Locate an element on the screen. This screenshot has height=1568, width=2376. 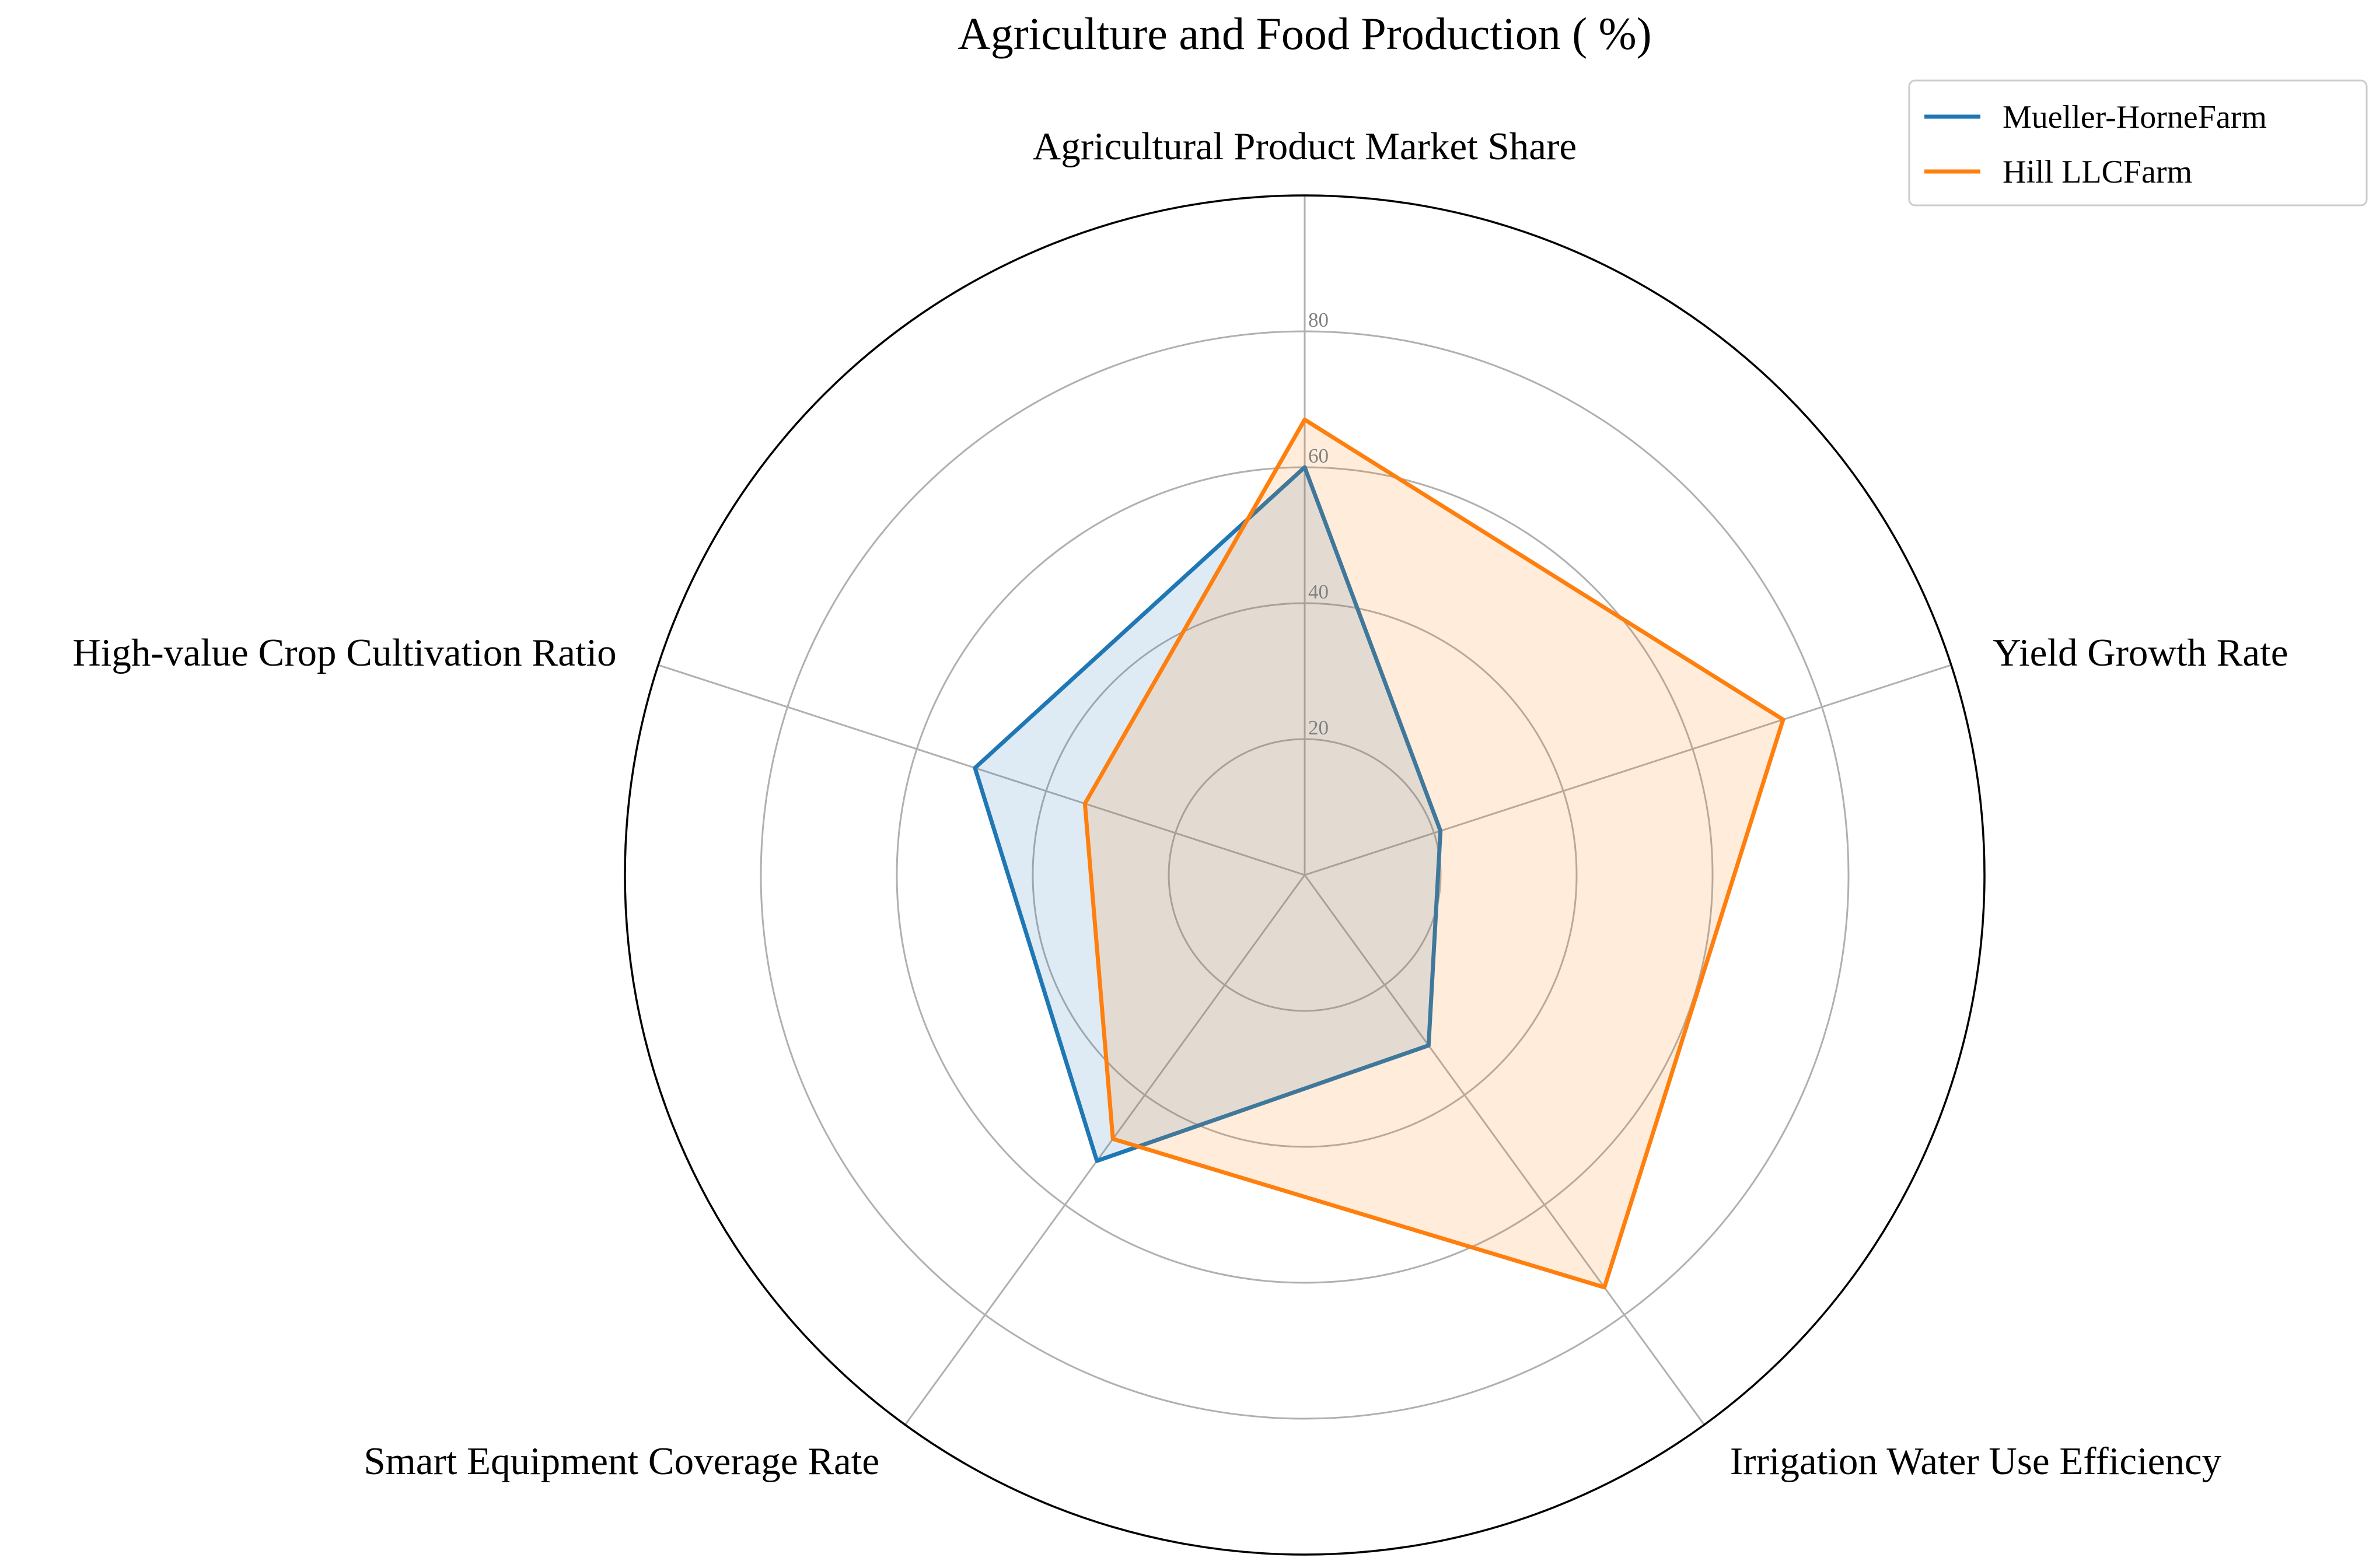
category-label: Smart Equipment Coverage Rate is located at coordinates (622, 1461).